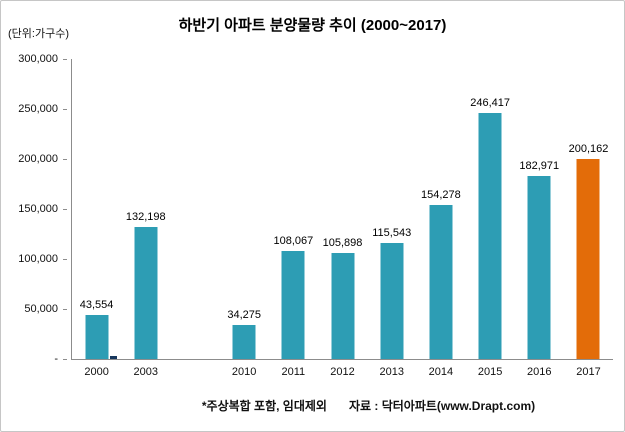 This screenshot has height=432, width=625. Describe the element at coordinates (539, 372) in the screenshot. I see `x-tick-label-2016: 2016` at that location.